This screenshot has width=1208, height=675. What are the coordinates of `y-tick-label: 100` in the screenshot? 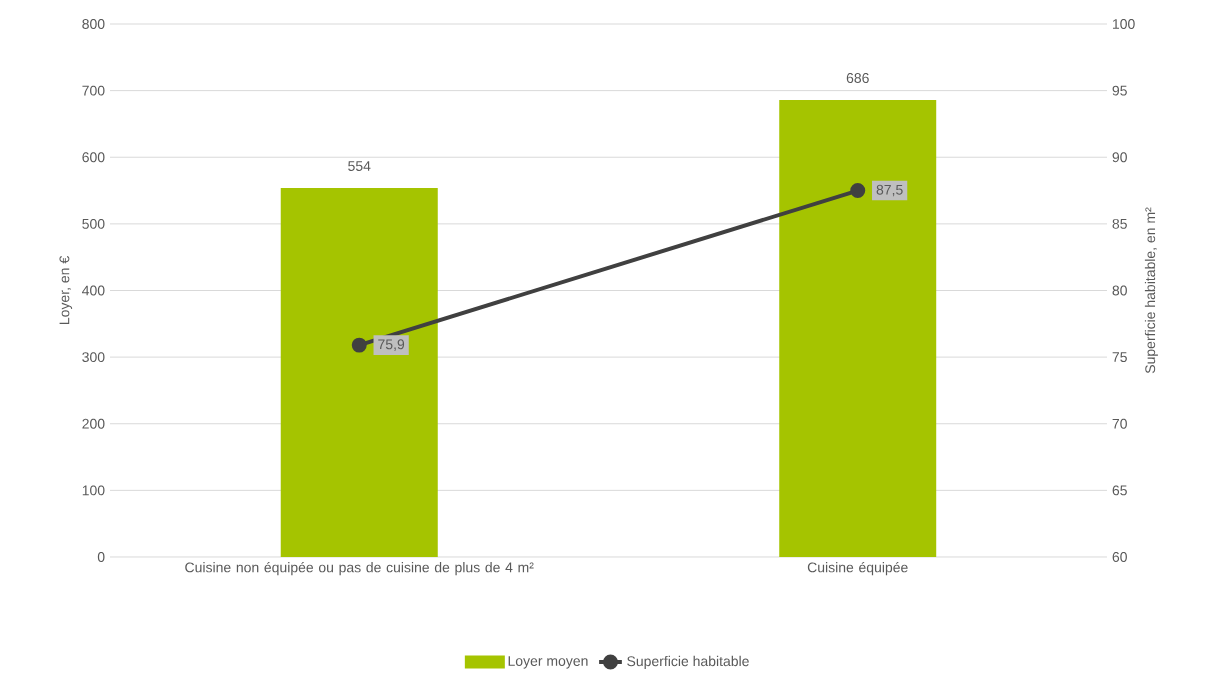 It's located at (93, 490).